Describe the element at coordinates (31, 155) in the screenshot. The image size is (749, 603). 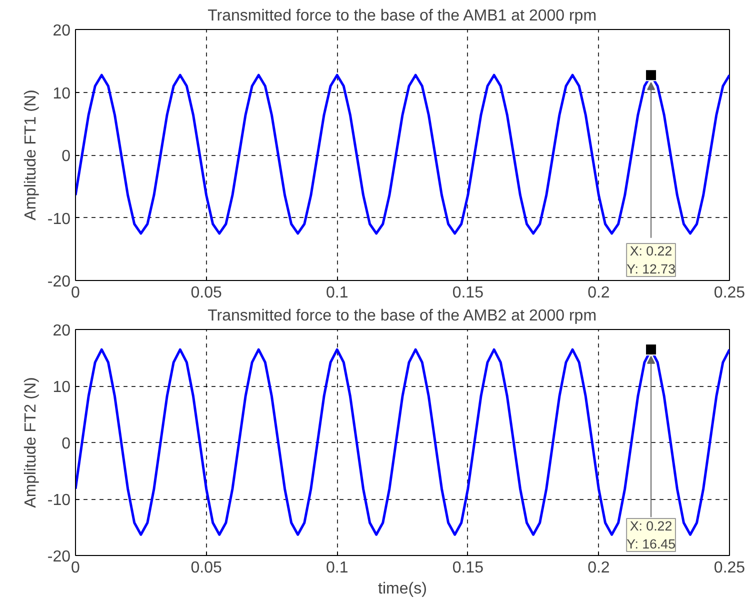
I see `y-axis-title: Amplitude FT1 (N)` at that location.